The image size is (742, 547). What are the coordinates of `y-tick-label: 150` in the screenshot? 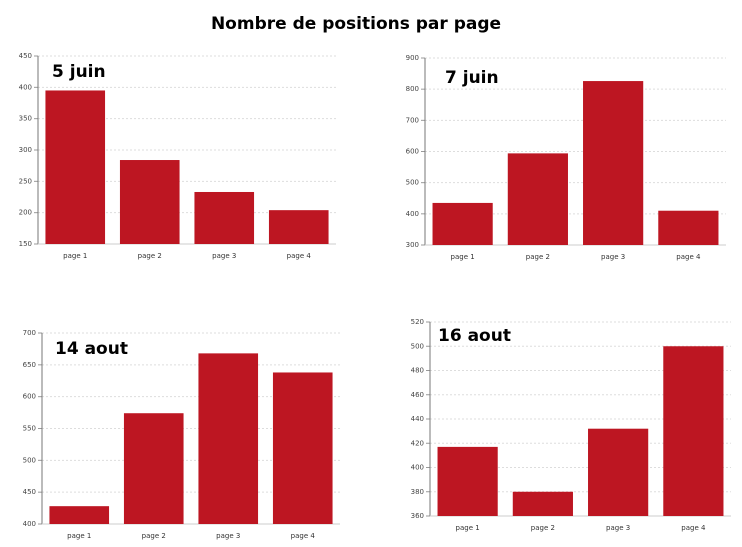 It's located at (25, 244).